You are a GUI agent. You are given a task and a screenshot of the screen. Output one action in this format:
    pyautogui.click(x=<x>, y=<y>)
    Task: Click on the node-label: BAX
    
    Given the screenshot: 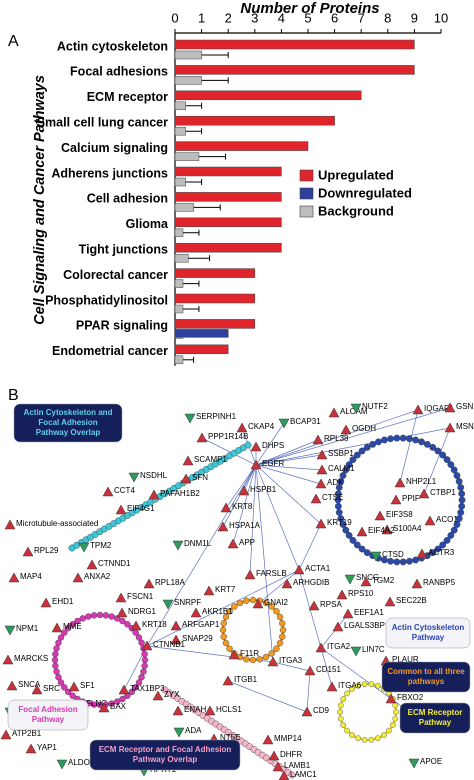 What is the action you would take?
    pyautogui.click(x=118, y=706)
    